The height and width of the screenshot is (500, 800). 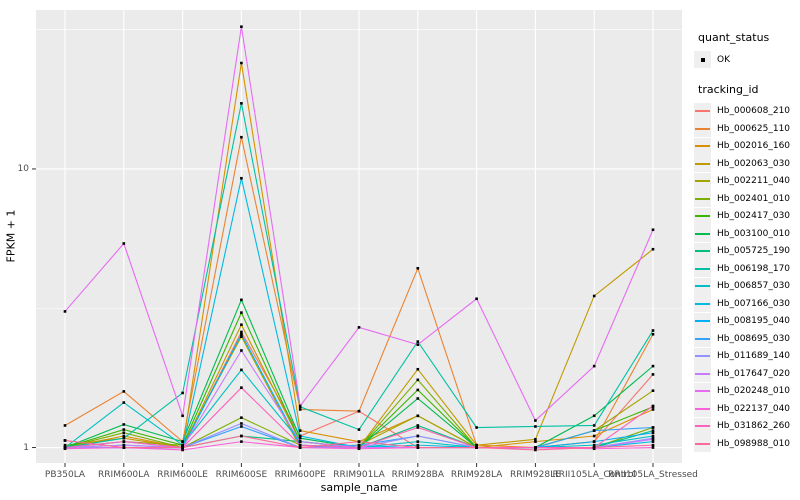 What do you see at coordinates (754, 391) in the screenshot?
I see `legend-item-label: Hb_020248_010` at bounding box center [754, 391].